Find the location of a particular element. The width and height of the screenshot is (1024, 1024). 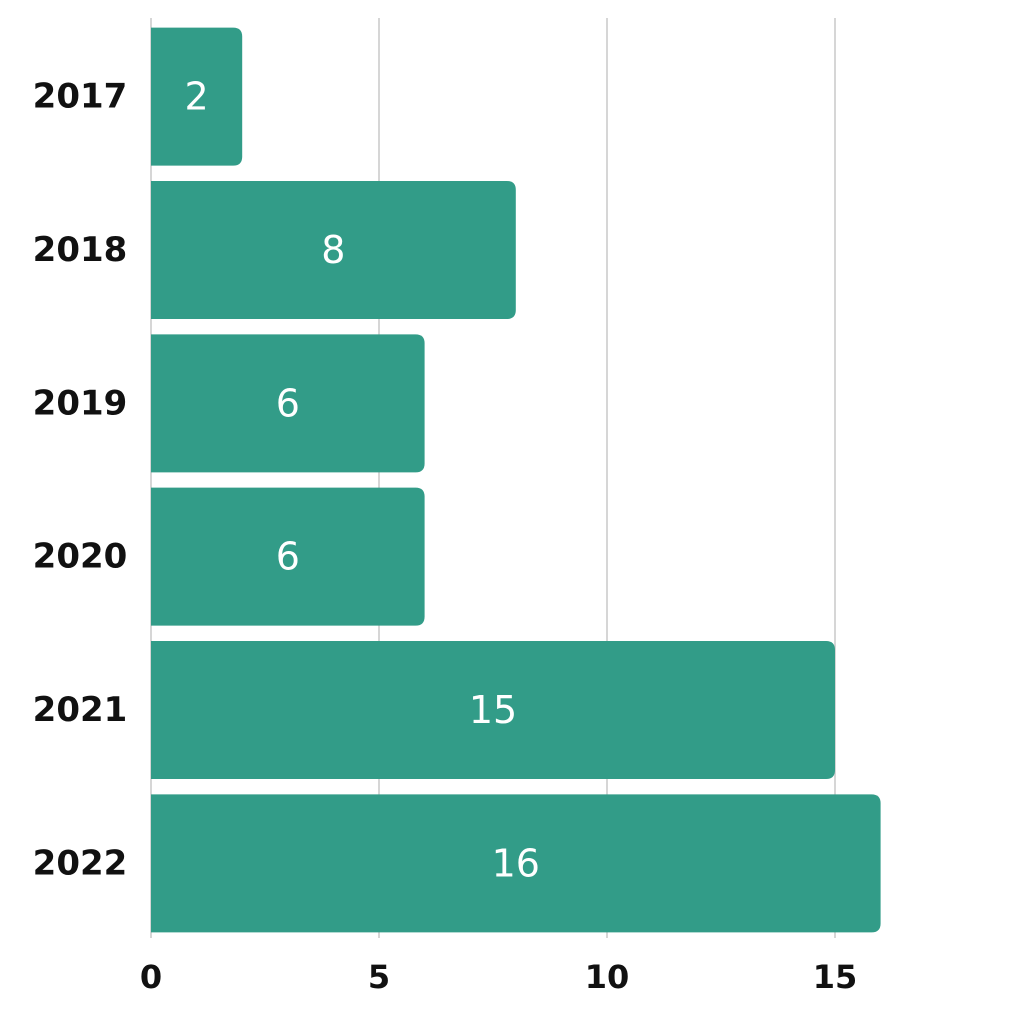

category-label-2022: 2022 is located at coordinates (80, 863).